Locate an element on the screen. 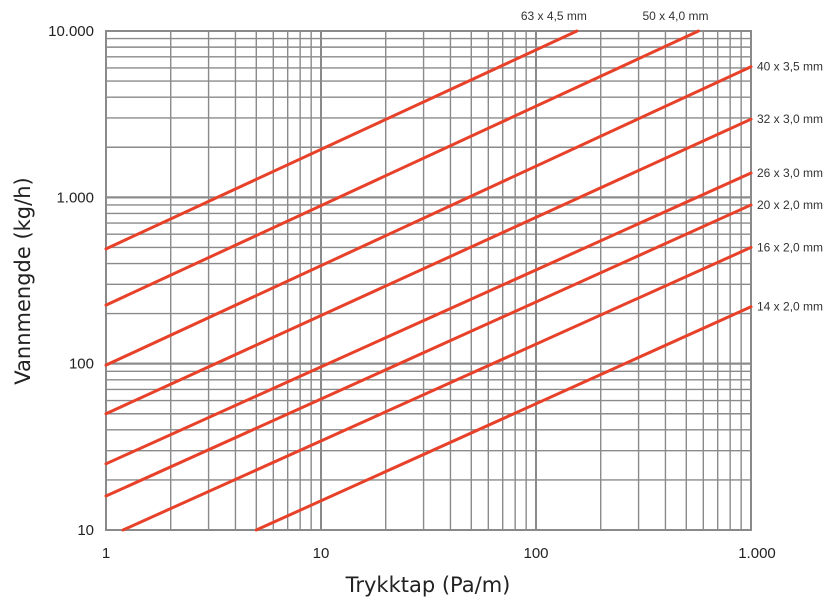  series-label-2: 40 x 3,5 mm is located at coordinates (790, 67).